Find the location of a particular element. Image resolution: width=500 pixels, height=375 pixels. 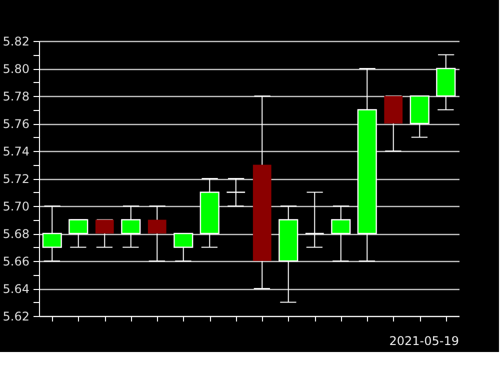

y-tick-label: 5.78 is located at coordinates (16, 97).